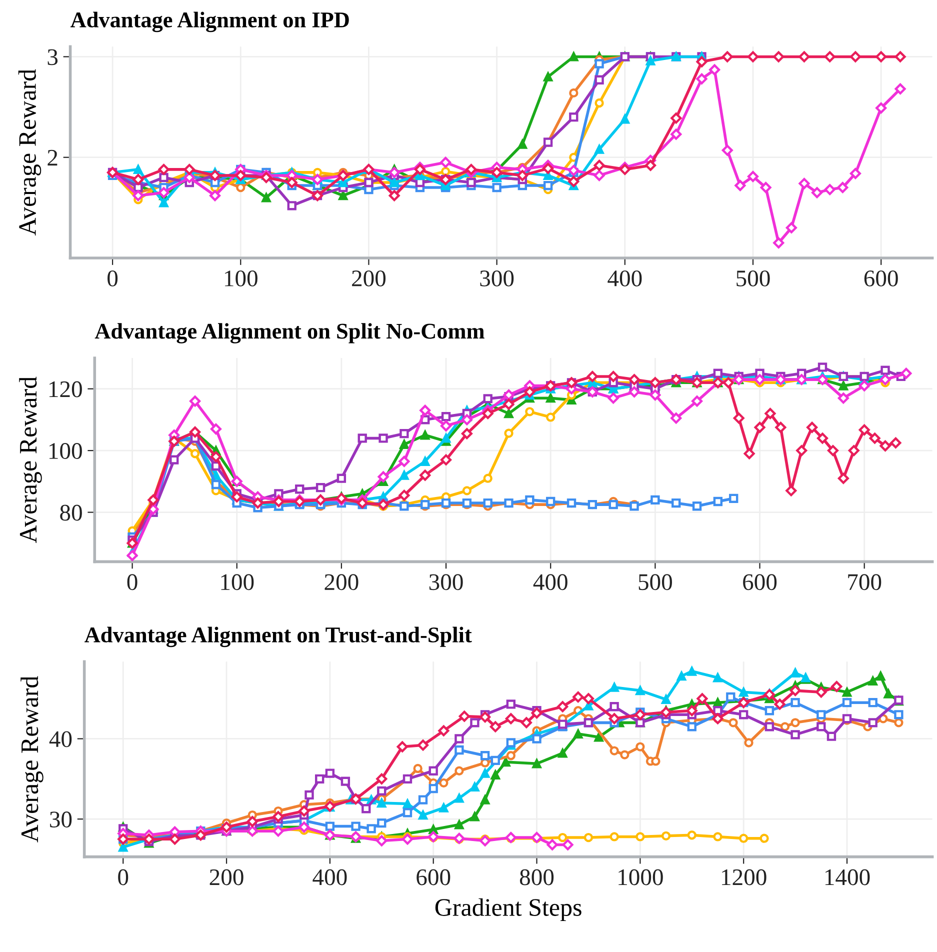 This screenshot has width=937, height=952. I want to click on y-tick-label: 40, so click(60, 739).